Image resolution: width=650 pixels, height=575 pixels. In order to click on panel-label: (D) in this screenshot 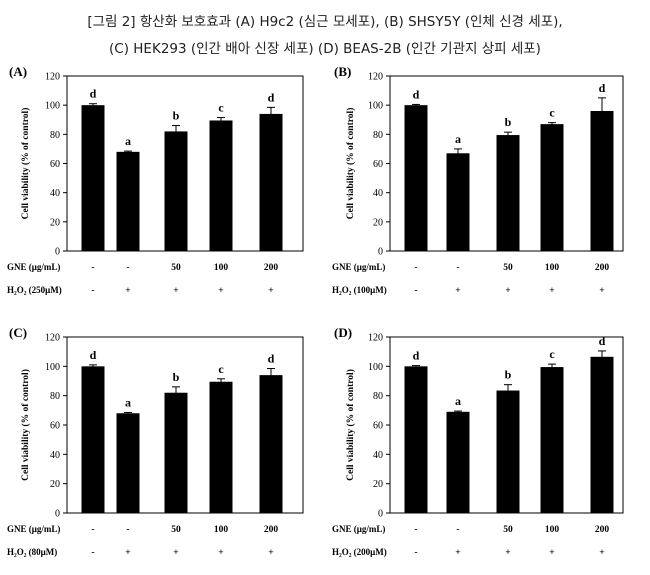, I will do `click(343, 332)`.